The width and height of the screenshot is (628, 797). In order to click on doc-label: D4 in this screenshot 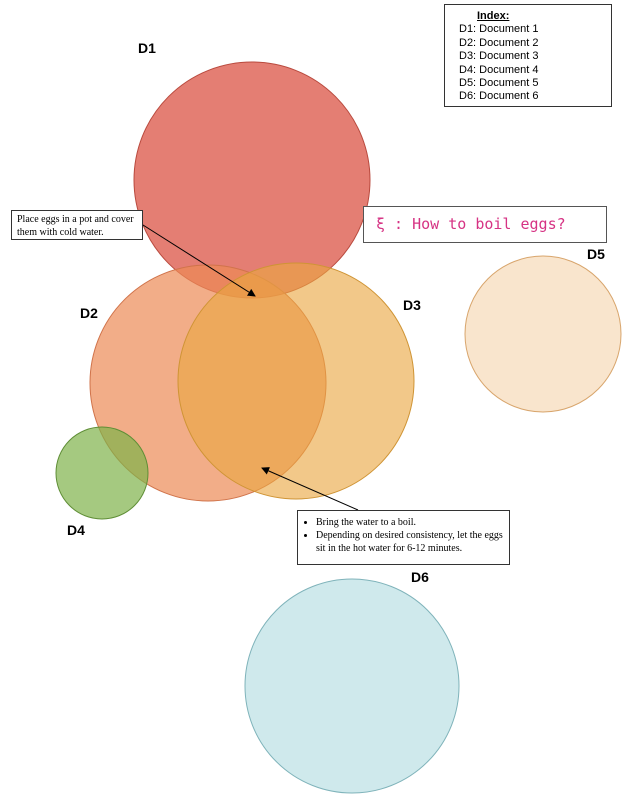, I will do `click(76, 530)`.